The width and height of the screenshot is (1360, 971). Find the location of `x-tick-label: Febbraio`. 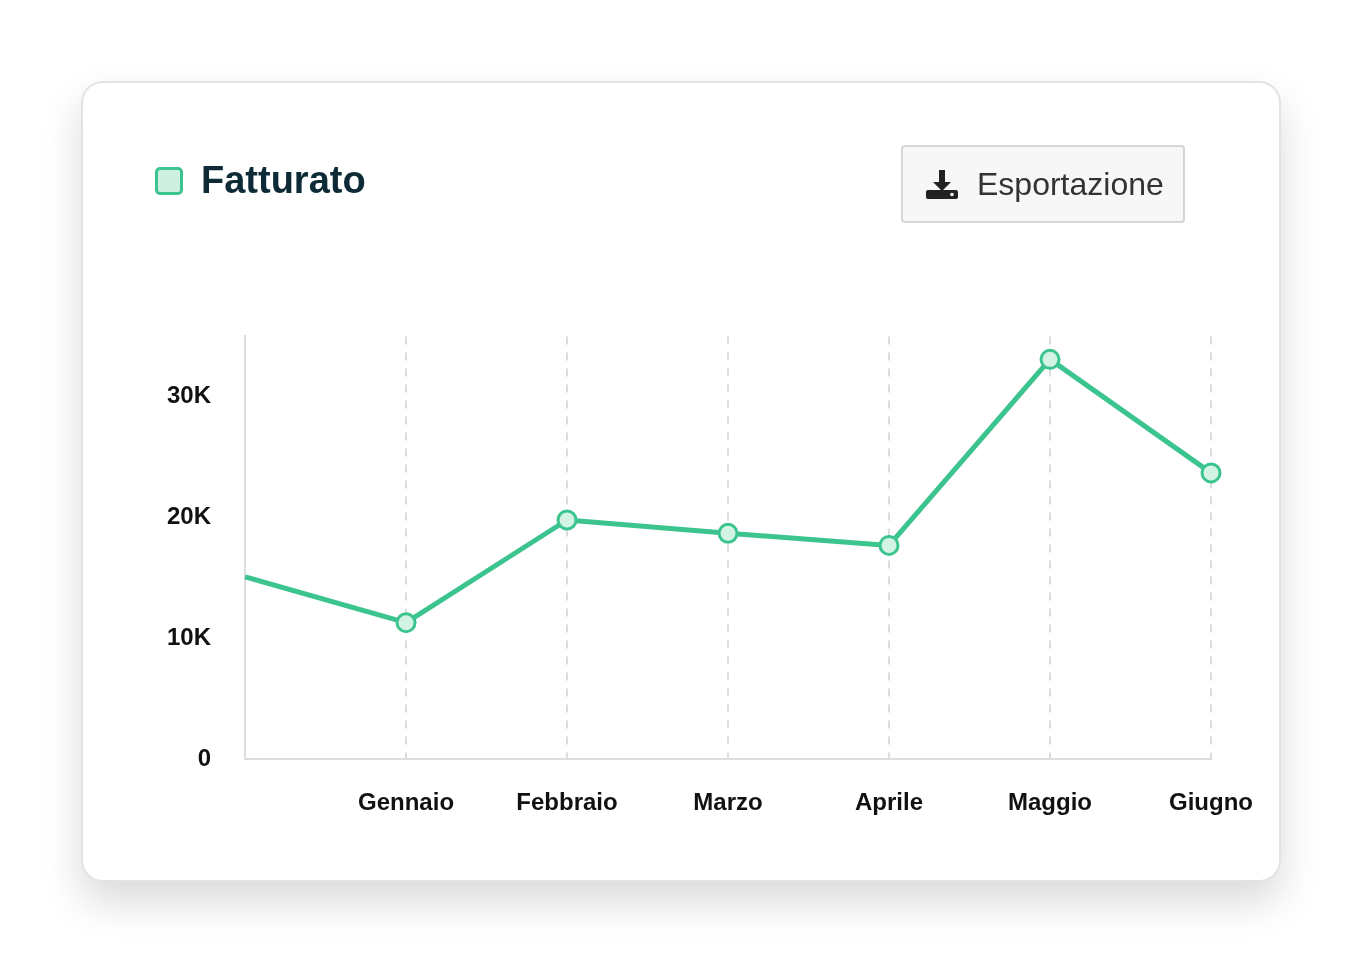

x-tick-label: Febbraio is located at coordinates (567, 802).